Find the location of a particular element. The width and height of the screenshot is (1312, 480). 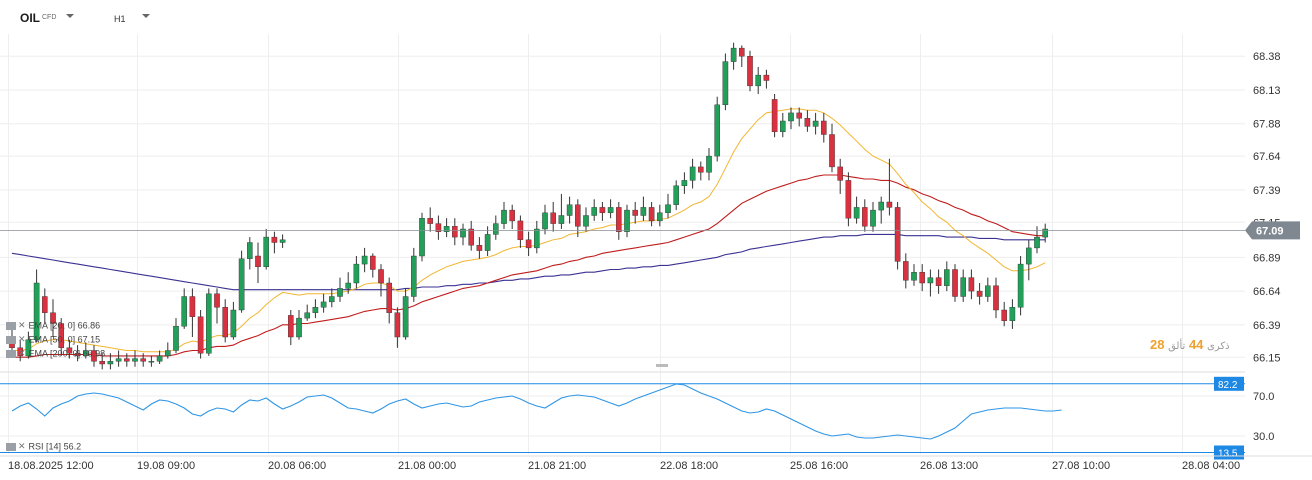

pane-separator is located at coordinates (622, 368).